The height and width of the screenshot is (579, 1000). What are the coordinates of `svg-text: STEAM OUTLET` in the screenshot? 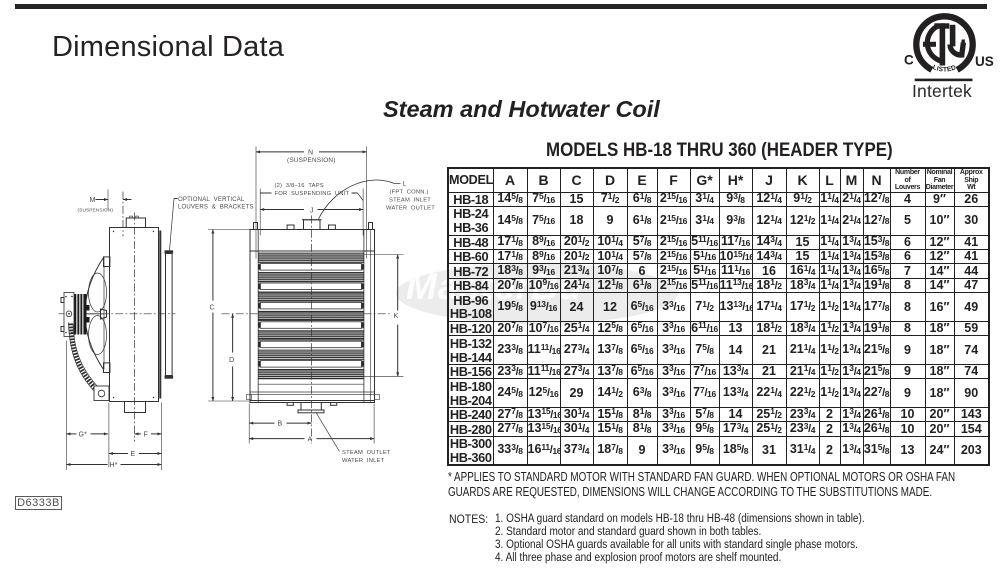 It's located at (366, 453).